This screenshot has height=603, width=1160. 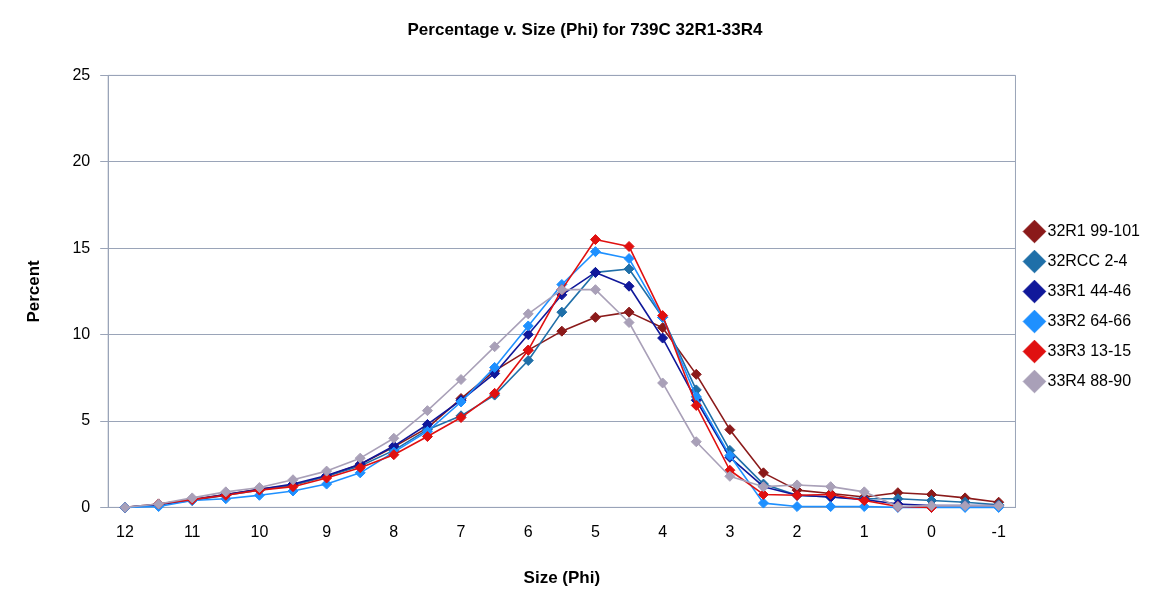 What do you see at coordinates (33, 291) in the screenshot?
I see `y-axis-title: Percent` at bounding box center [33, 291].